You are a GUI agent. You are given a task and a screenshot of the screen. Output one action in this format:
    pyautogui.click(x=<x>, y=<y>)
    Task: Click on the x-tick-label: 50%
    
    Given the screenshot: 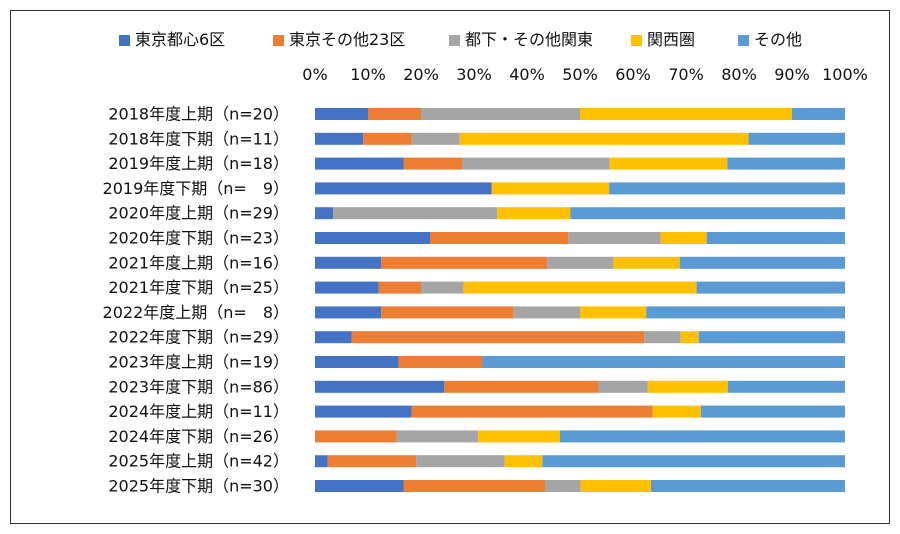 What is the action you would take?
    pyautogui.click(x=580, y=74)
    